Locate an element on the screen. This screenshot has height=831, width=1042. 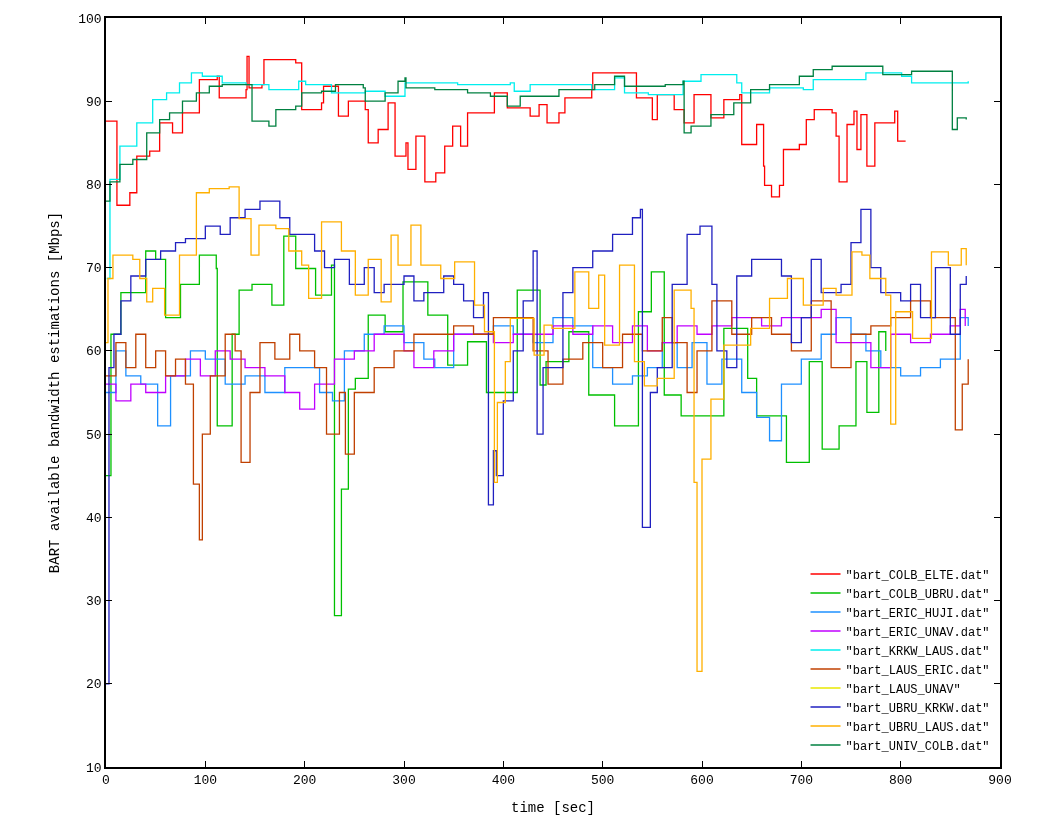
legend-label: "bart_UNIV_COLB.dat" is located at coordinates (917, 746).